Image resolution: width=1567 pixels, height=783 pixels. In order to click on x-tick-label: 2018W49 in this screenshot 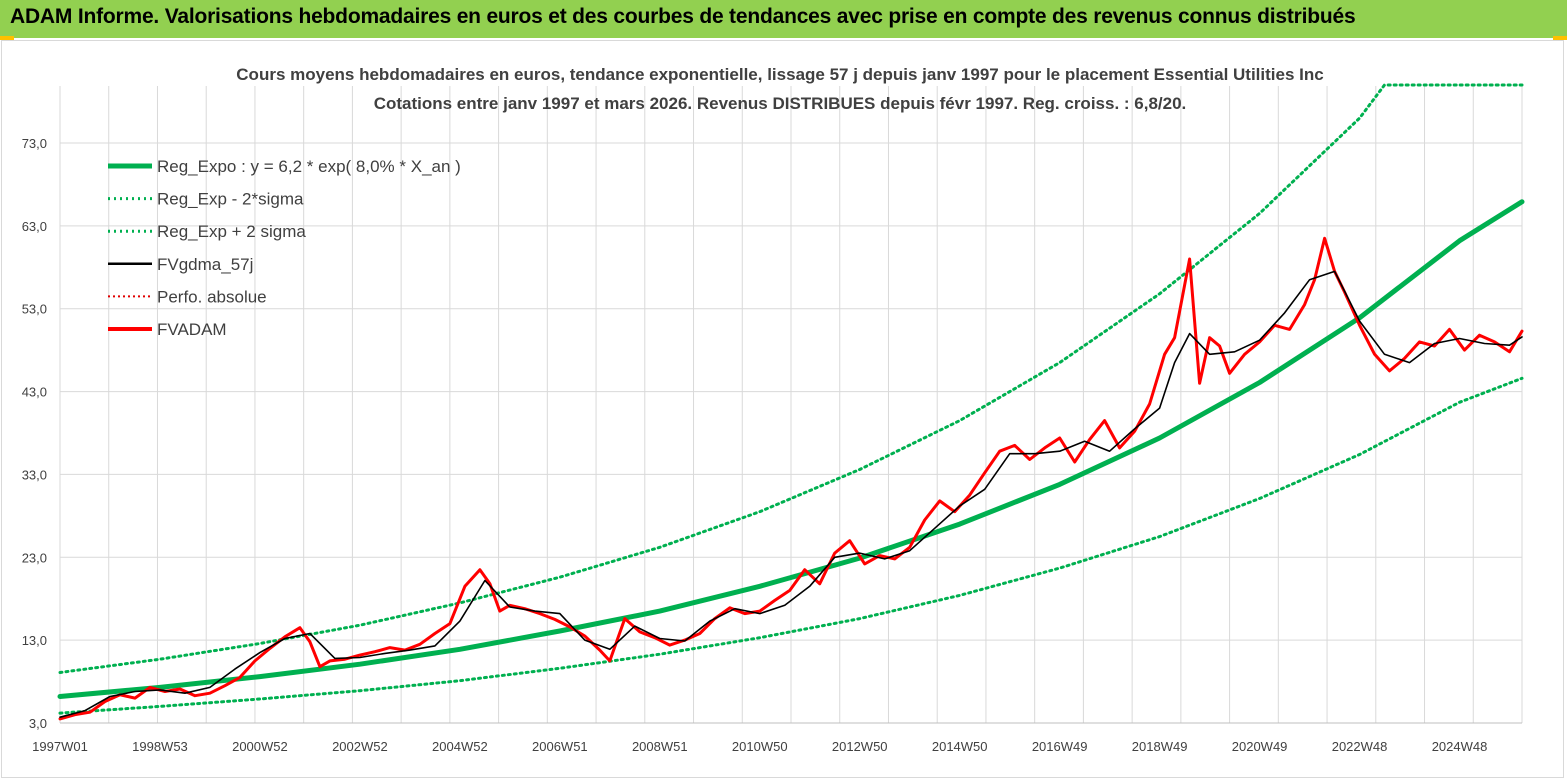, I will do `click(1160, 746)`.